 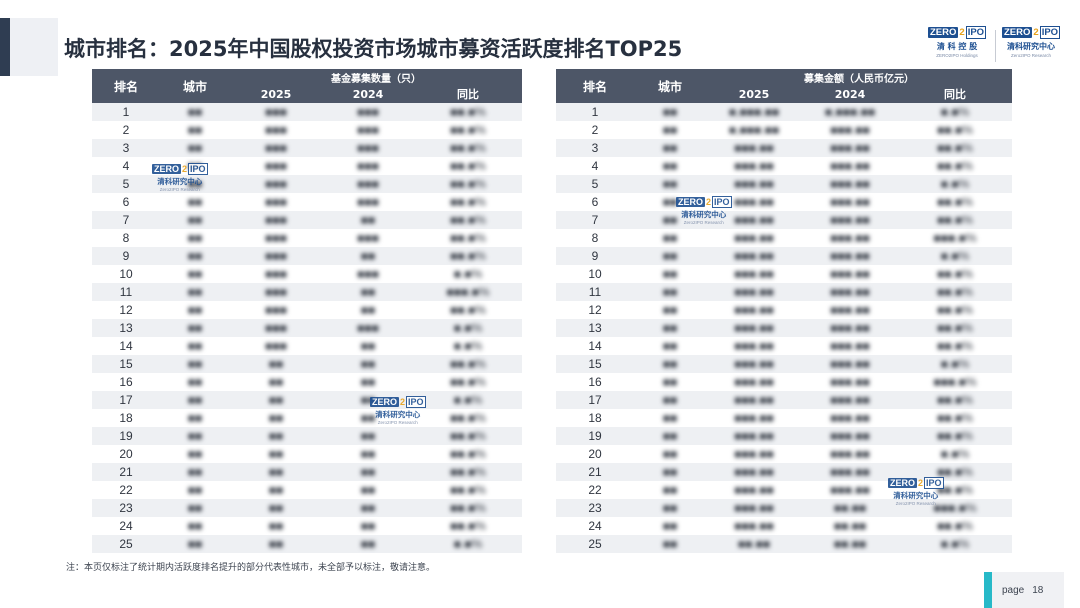 What do you see at coordinates (595, 382) in the screenshot?
I see `rank-cell: 16` at bounding box center [595, 382].